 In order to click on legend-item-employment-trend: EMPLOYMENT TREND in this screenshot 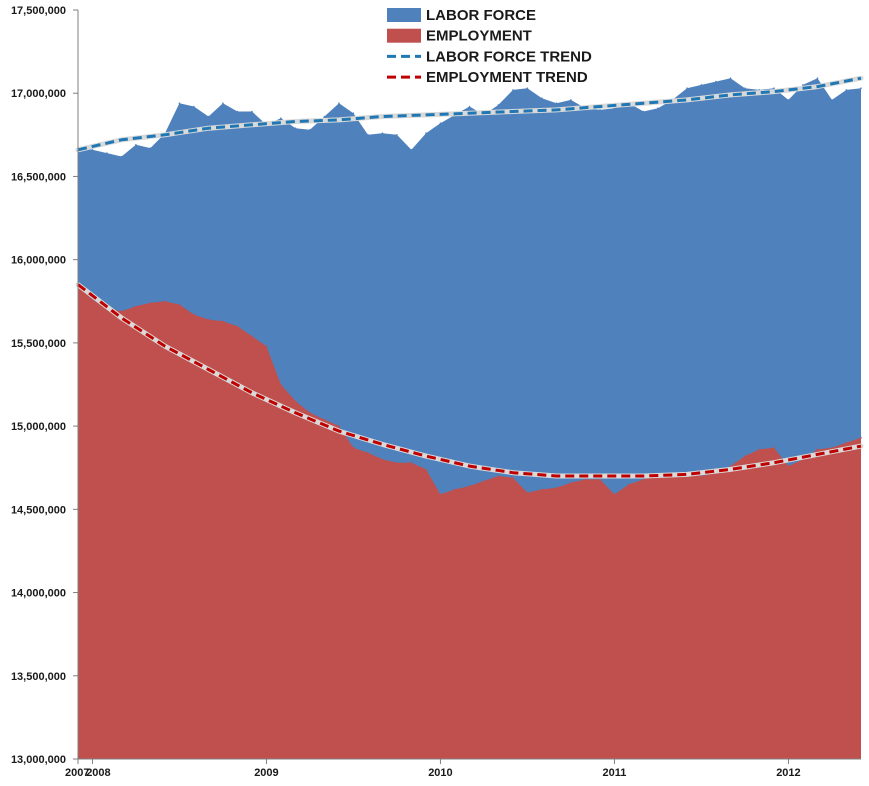, I will do `click(487, 77)`.